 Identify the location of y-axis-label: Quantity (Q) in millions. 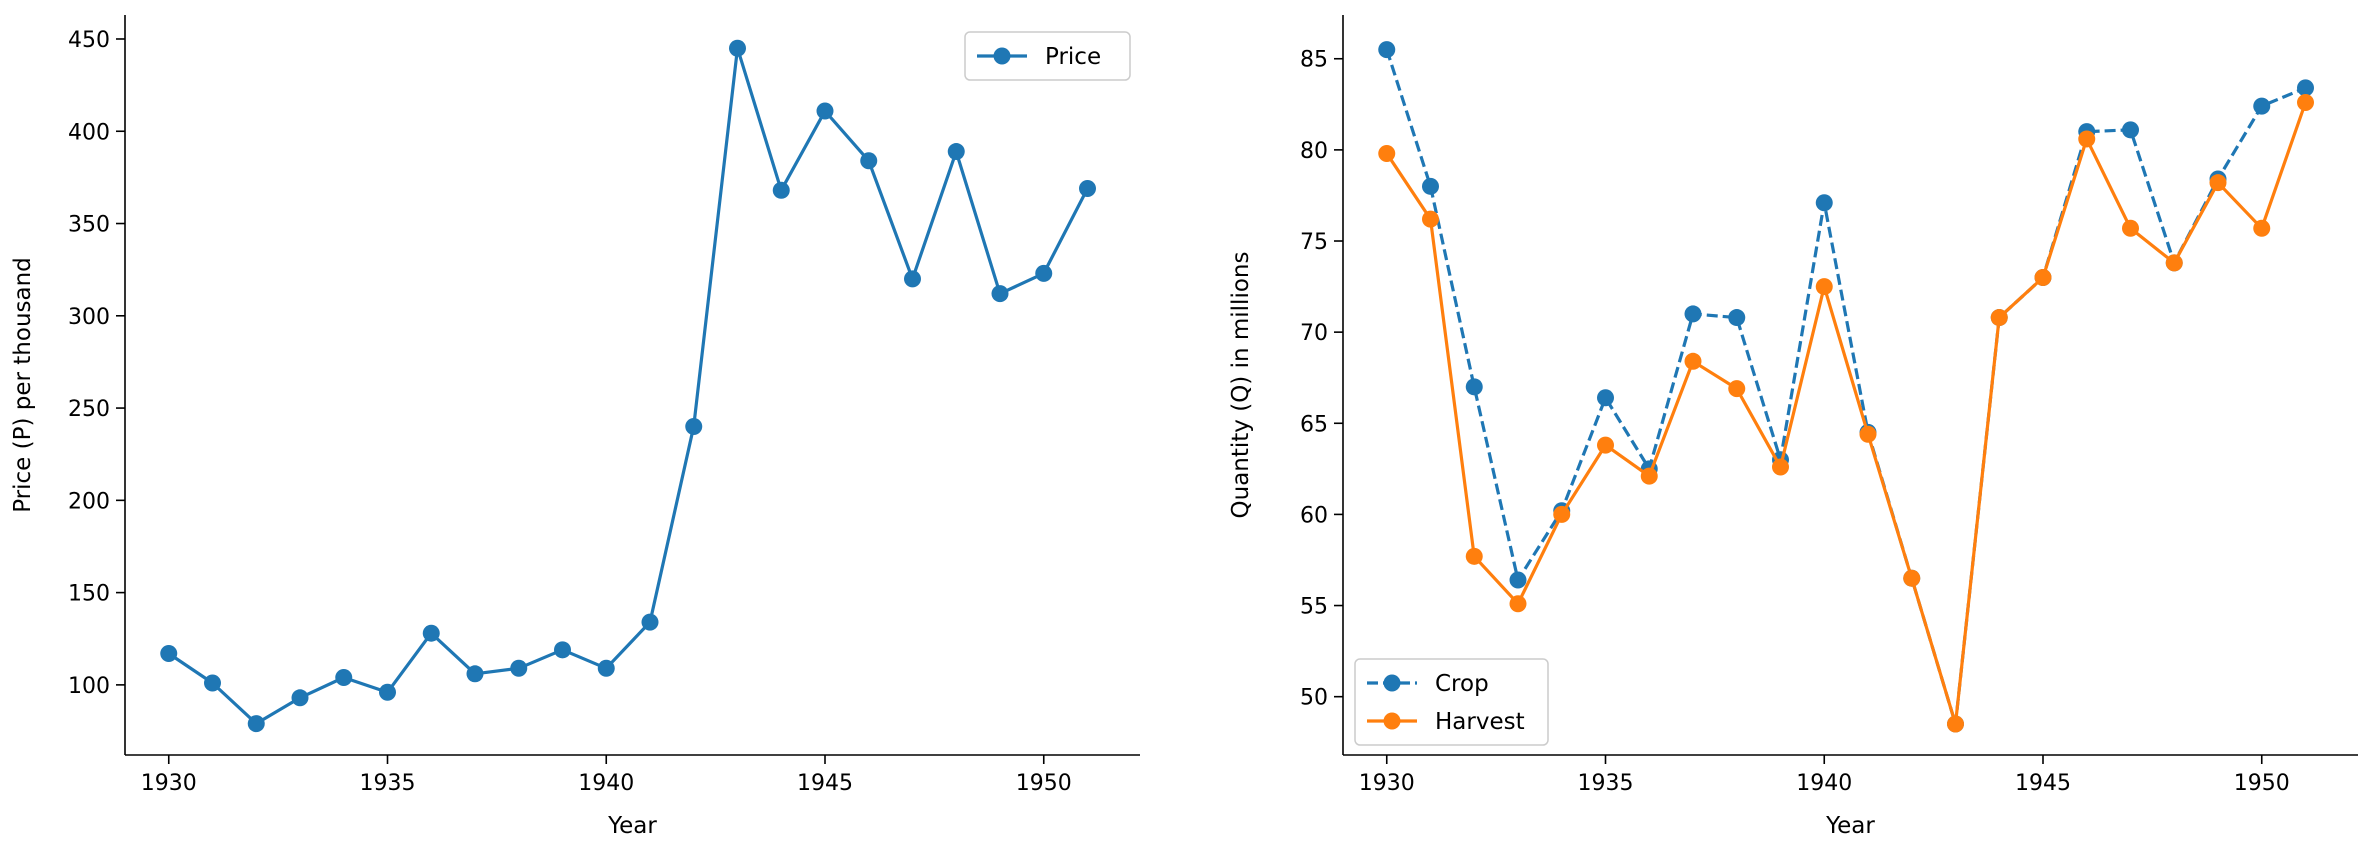
(1241, 385).